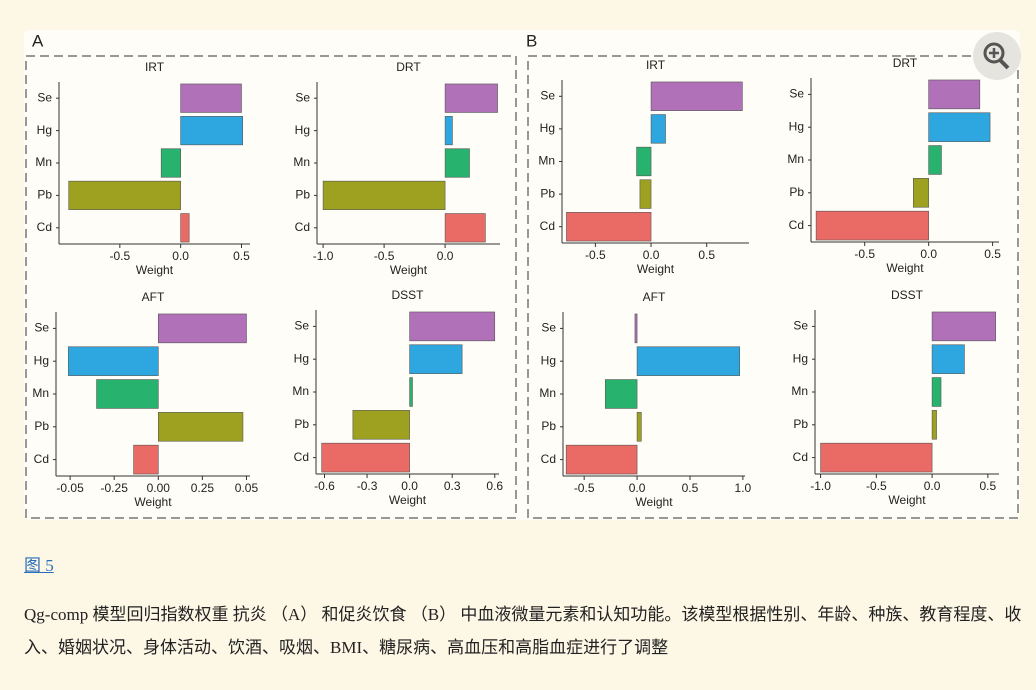  I want to click on chart-title: DSST, so click(907, 295).